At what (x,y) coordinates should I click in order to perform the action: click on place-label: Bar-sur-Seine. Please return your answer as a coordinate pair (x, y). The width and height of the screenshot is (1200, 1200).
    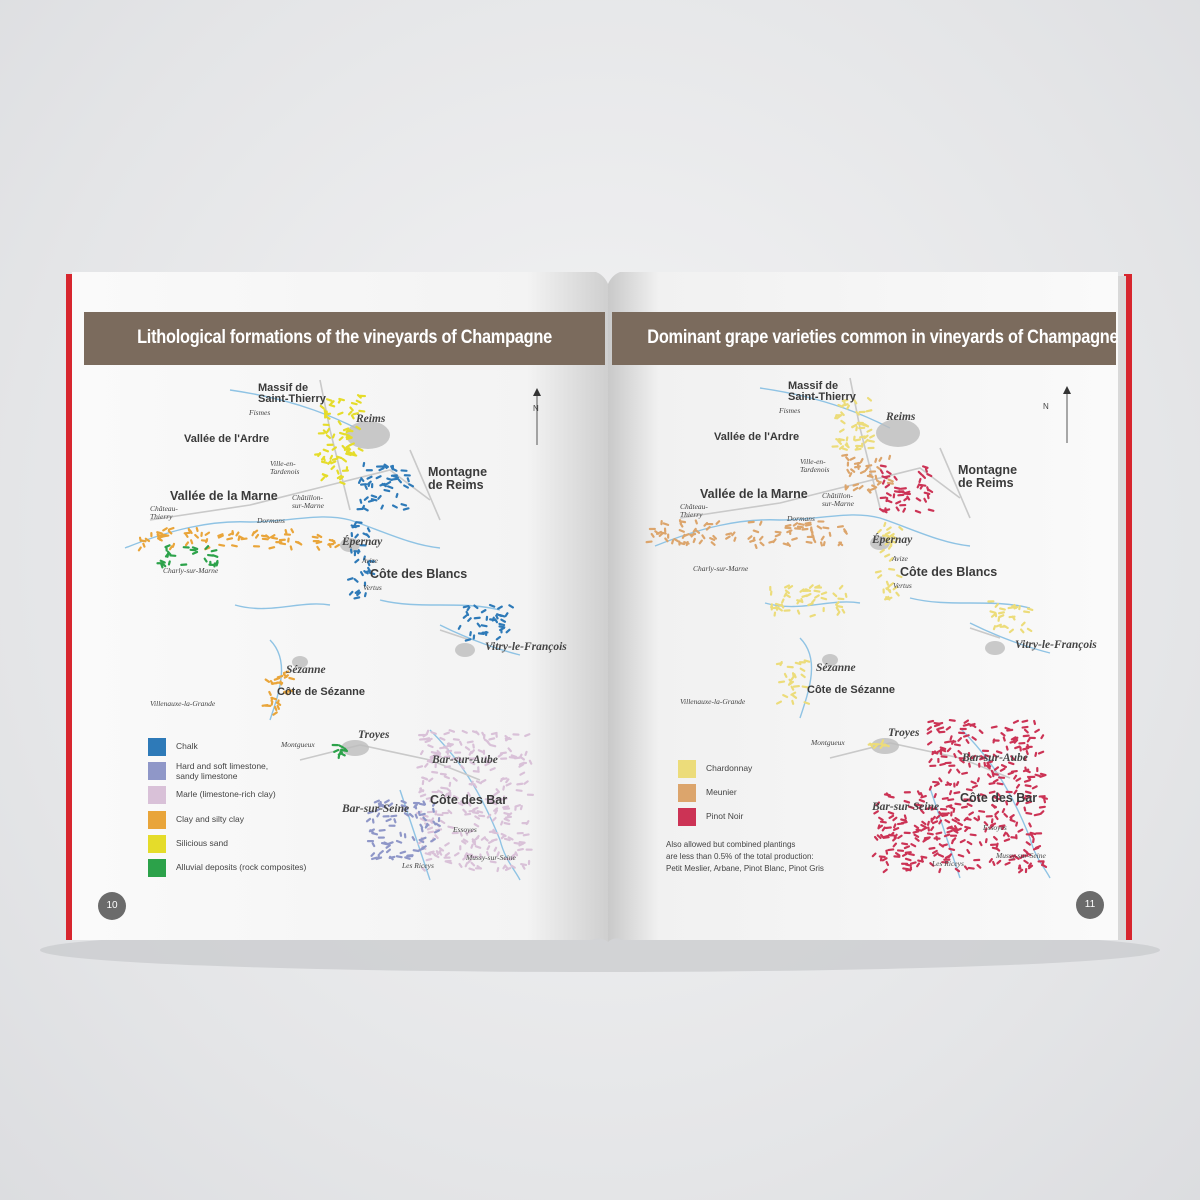
    Looking at the image, I should click on (906, 807).